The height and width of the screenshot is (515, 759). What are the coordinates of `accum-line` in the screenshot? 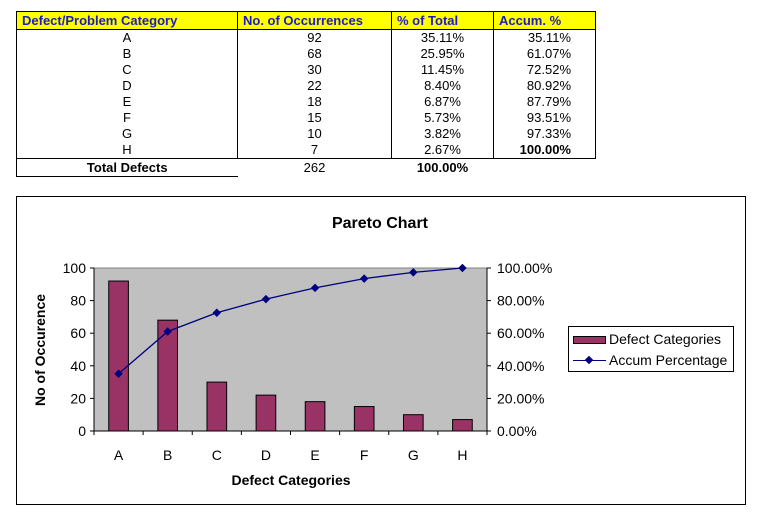 It's located at (290, 321).